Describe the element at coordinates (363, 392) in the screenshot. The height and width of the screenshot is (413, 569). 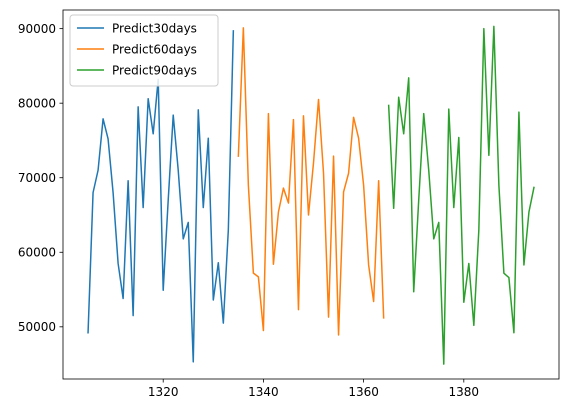
I see `x-tick-label: 1360` at that location.